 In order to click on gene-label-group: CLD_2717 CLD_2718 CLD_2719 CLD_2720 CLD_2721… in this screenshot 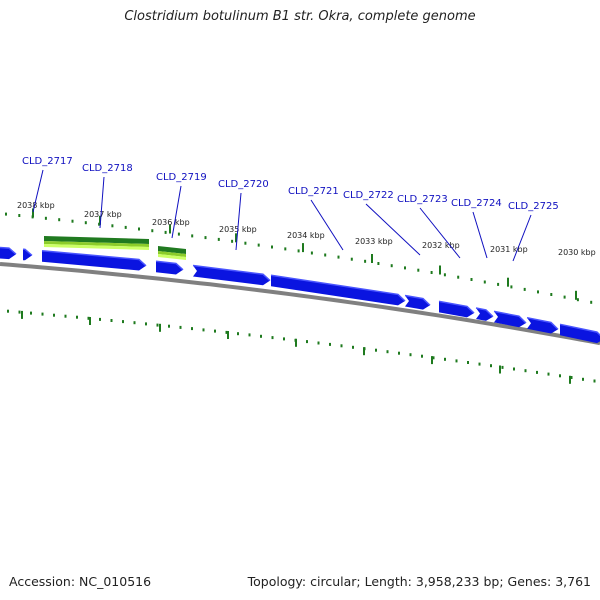, I will do `click(290, 184)`.